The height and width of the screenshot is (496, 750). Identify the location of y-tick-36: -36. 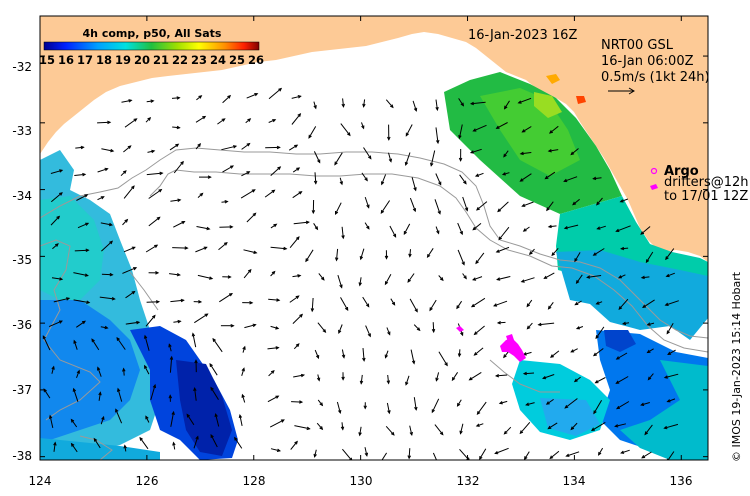
(22, 325).